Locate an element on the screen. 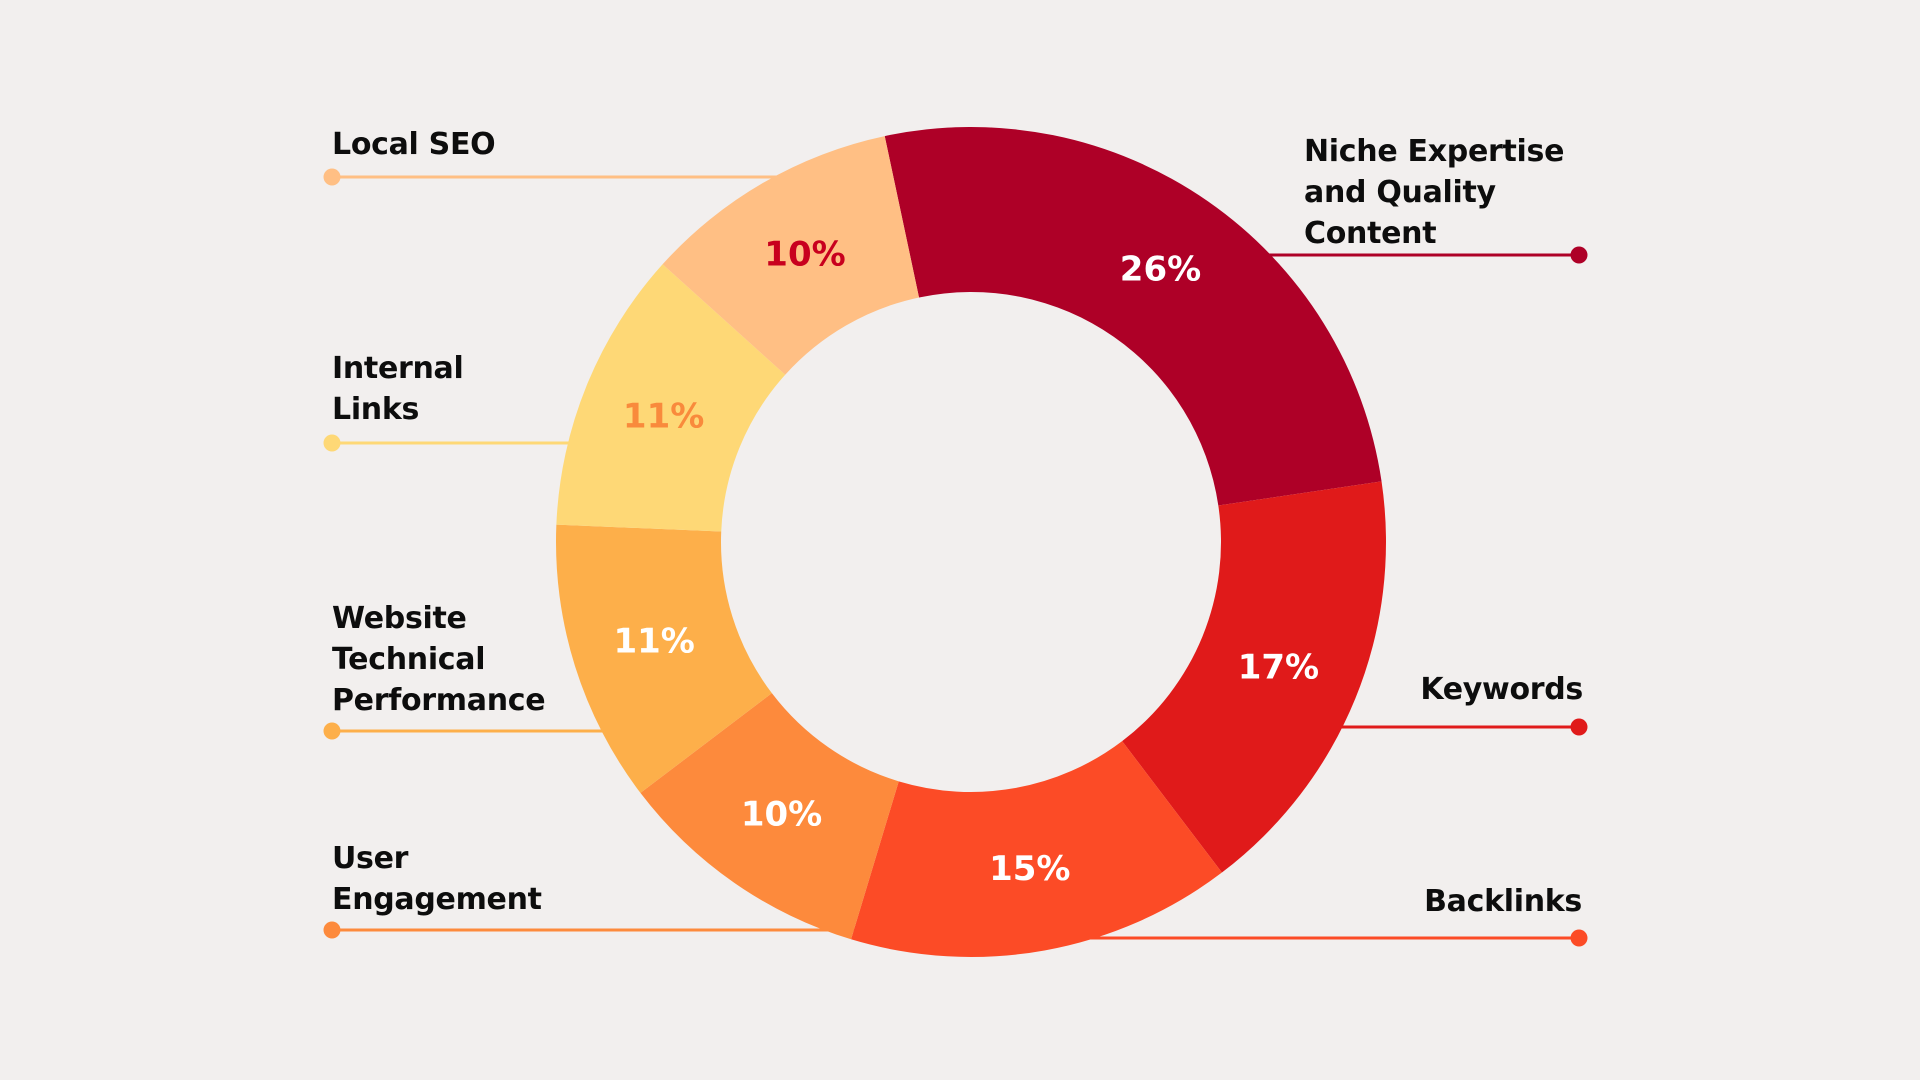 The image size is (1920, 1080). value-label-keywords: 17% is located at coordinates (1278, 667).